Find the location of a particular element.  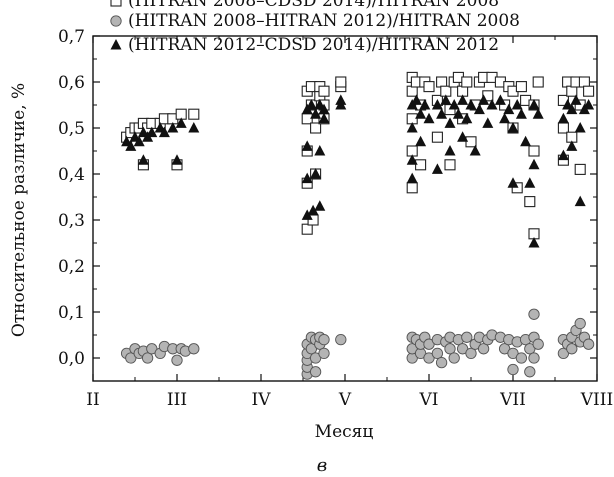

x-tick-label: VI is located at coordinates (429, 400).